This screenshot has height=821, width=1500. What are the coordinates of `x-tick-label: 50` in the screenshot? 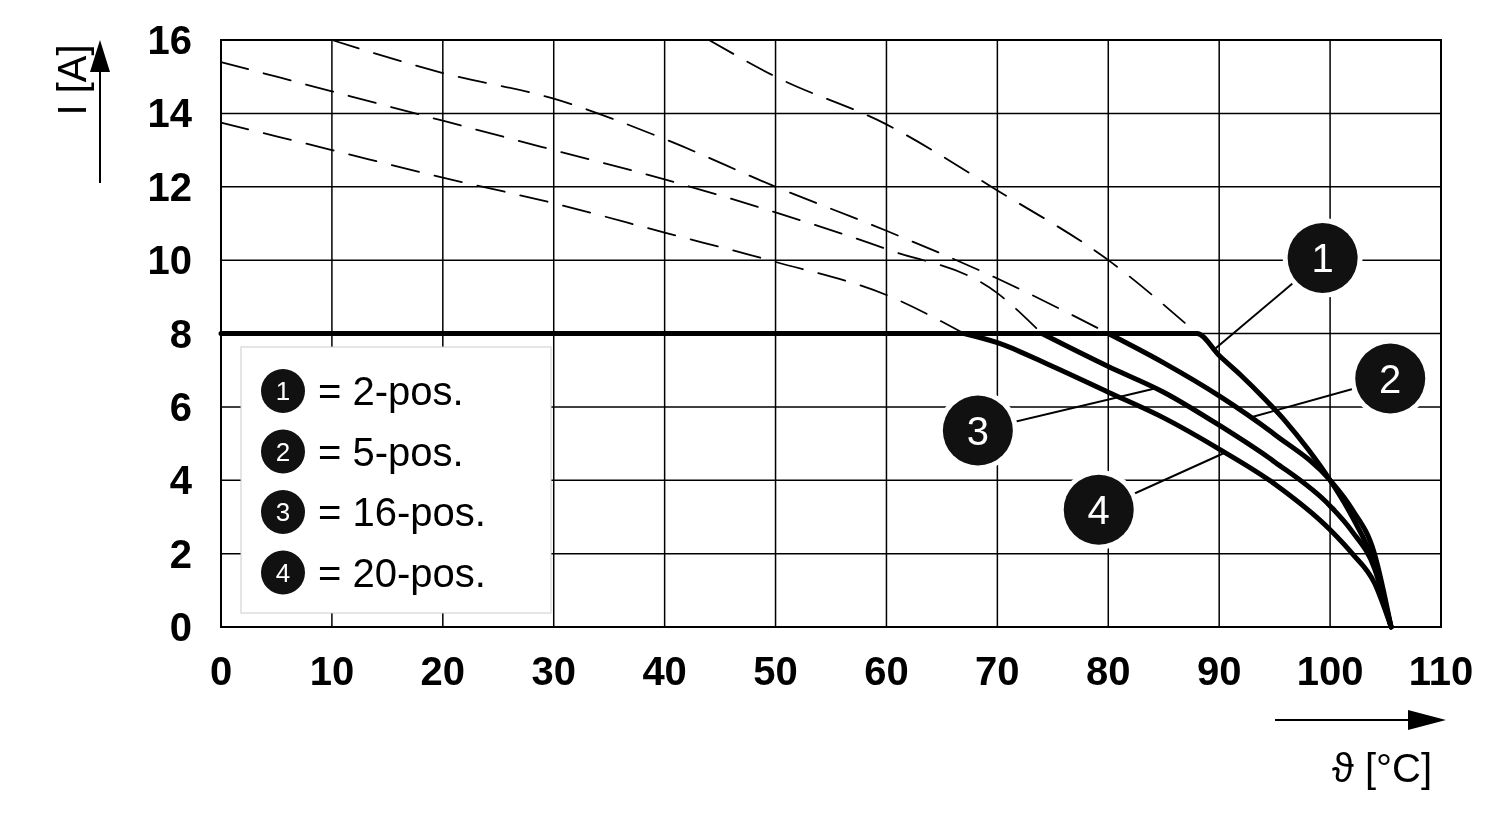 It's located at (775, 671).